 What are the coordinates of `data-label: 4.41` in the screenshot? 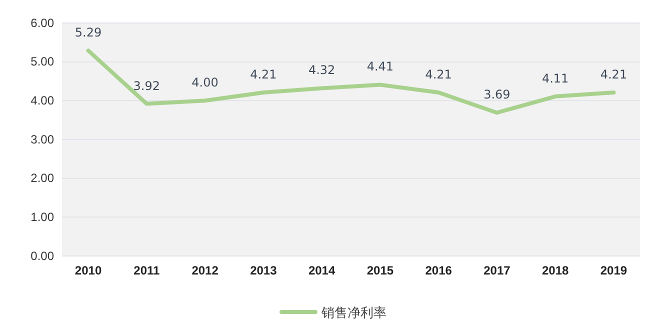 It's located at (380, 67).